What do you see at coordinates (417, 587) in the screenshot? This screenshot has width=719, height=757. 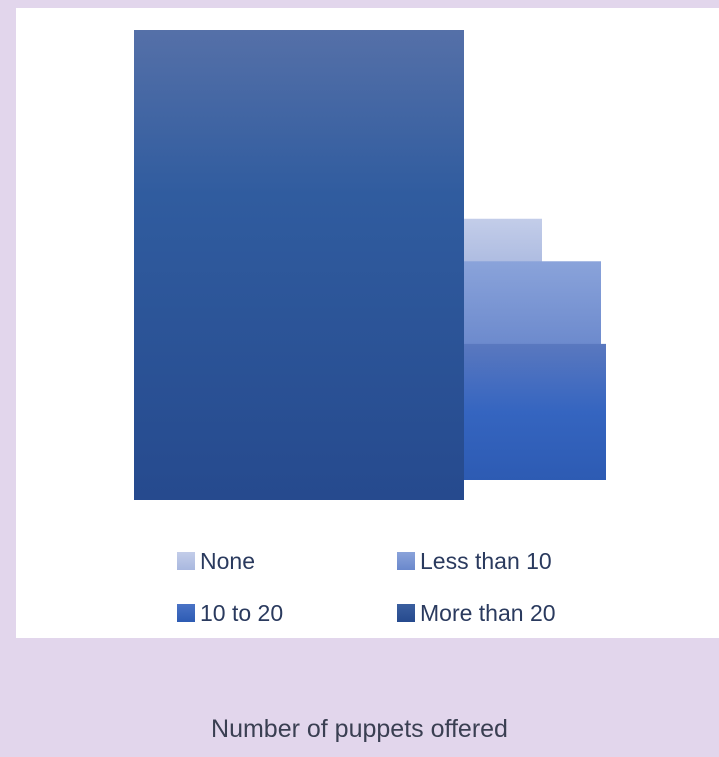 I see `chart-legend: None Less than 10 10 to 20 More than 20` at bounding box center [417, 587].